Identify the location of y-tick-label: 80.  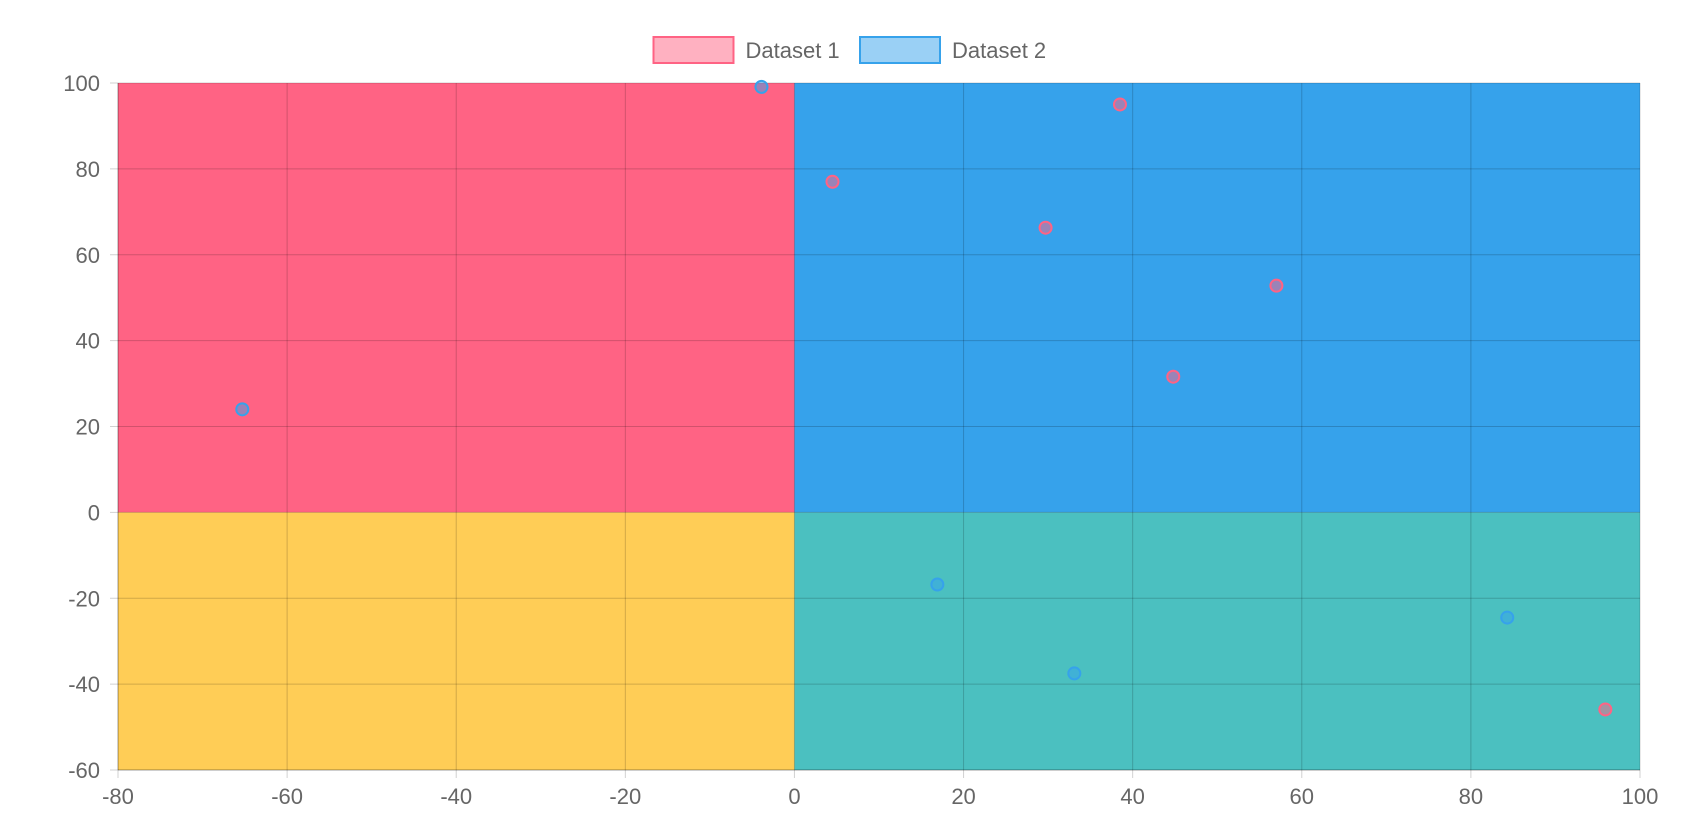
(88, 169).